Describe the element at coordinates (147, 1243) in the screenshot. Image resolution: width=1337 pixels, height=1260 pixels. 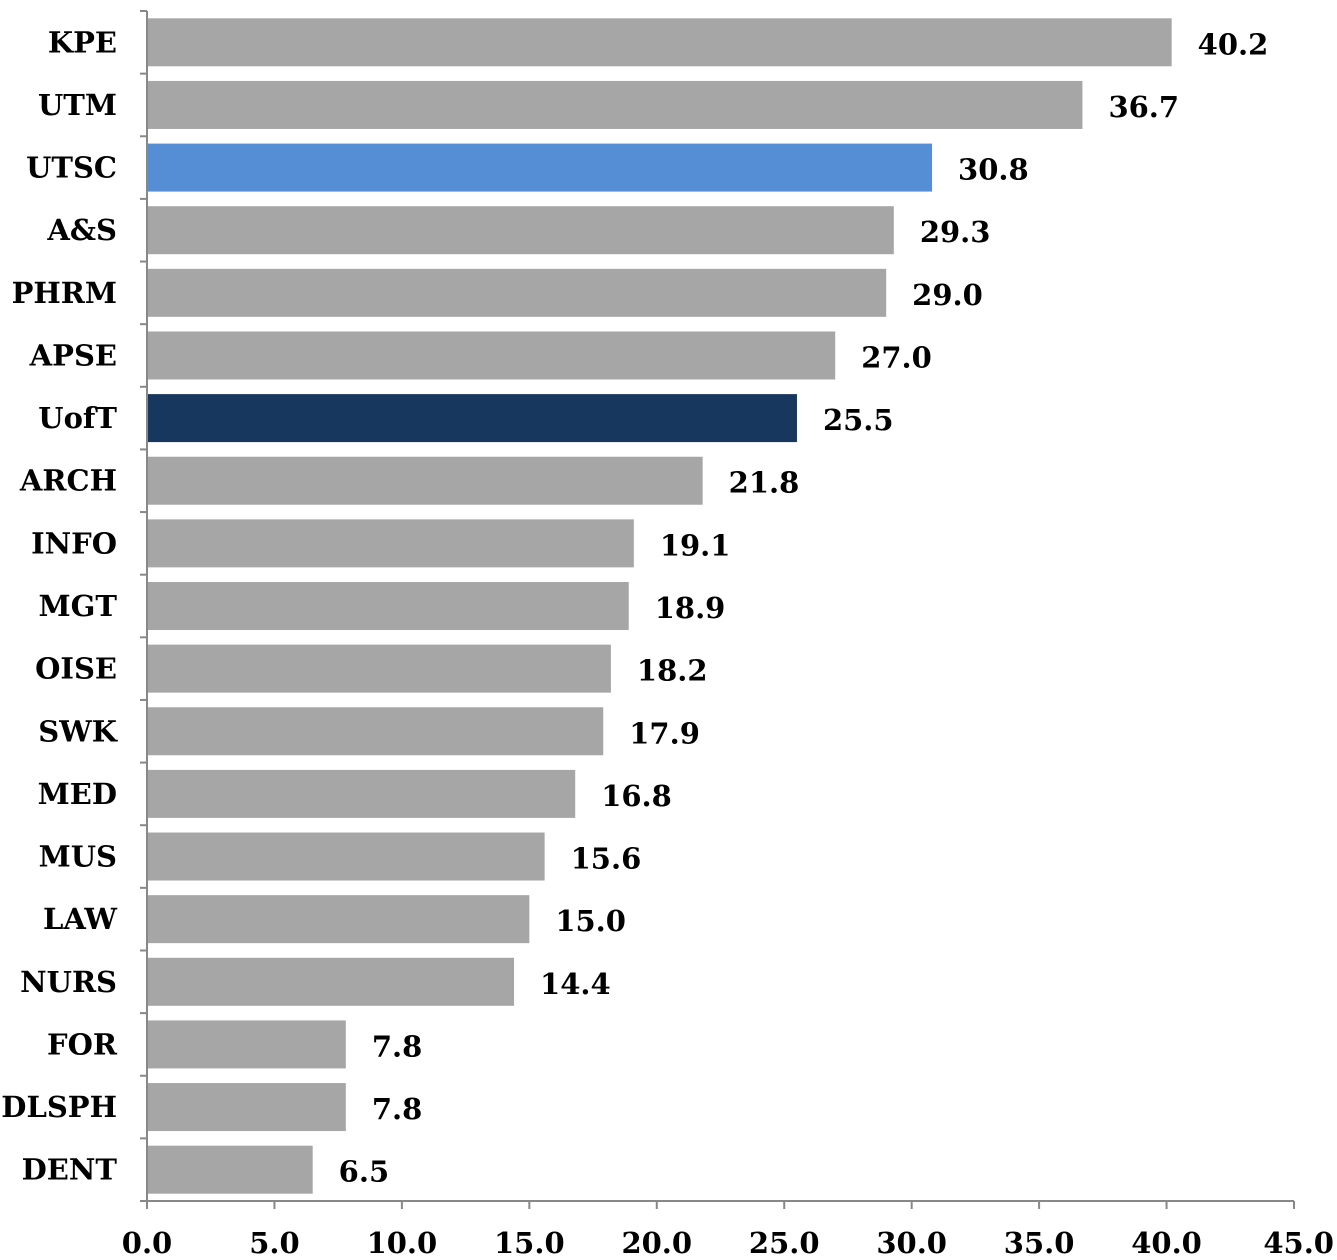
I see `x-tick-label: 0.0` at that location.